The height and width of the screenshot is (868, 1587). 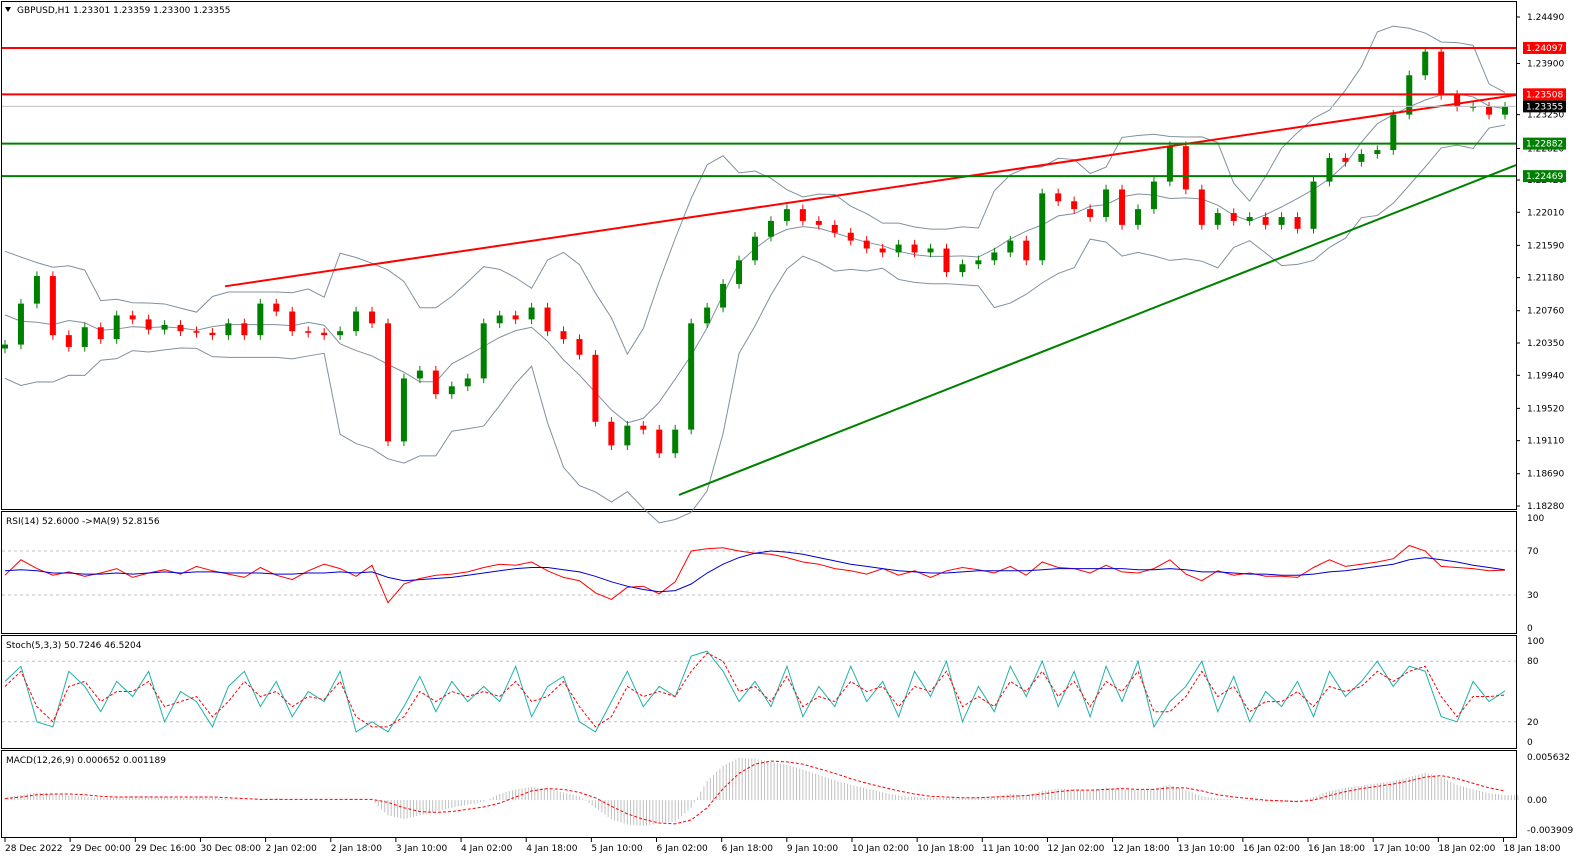 What do you see at coordinates (1545, 344) in the screenshot?
I see `price-tick-label: 1.20350` at bounding box center [1545, 344].